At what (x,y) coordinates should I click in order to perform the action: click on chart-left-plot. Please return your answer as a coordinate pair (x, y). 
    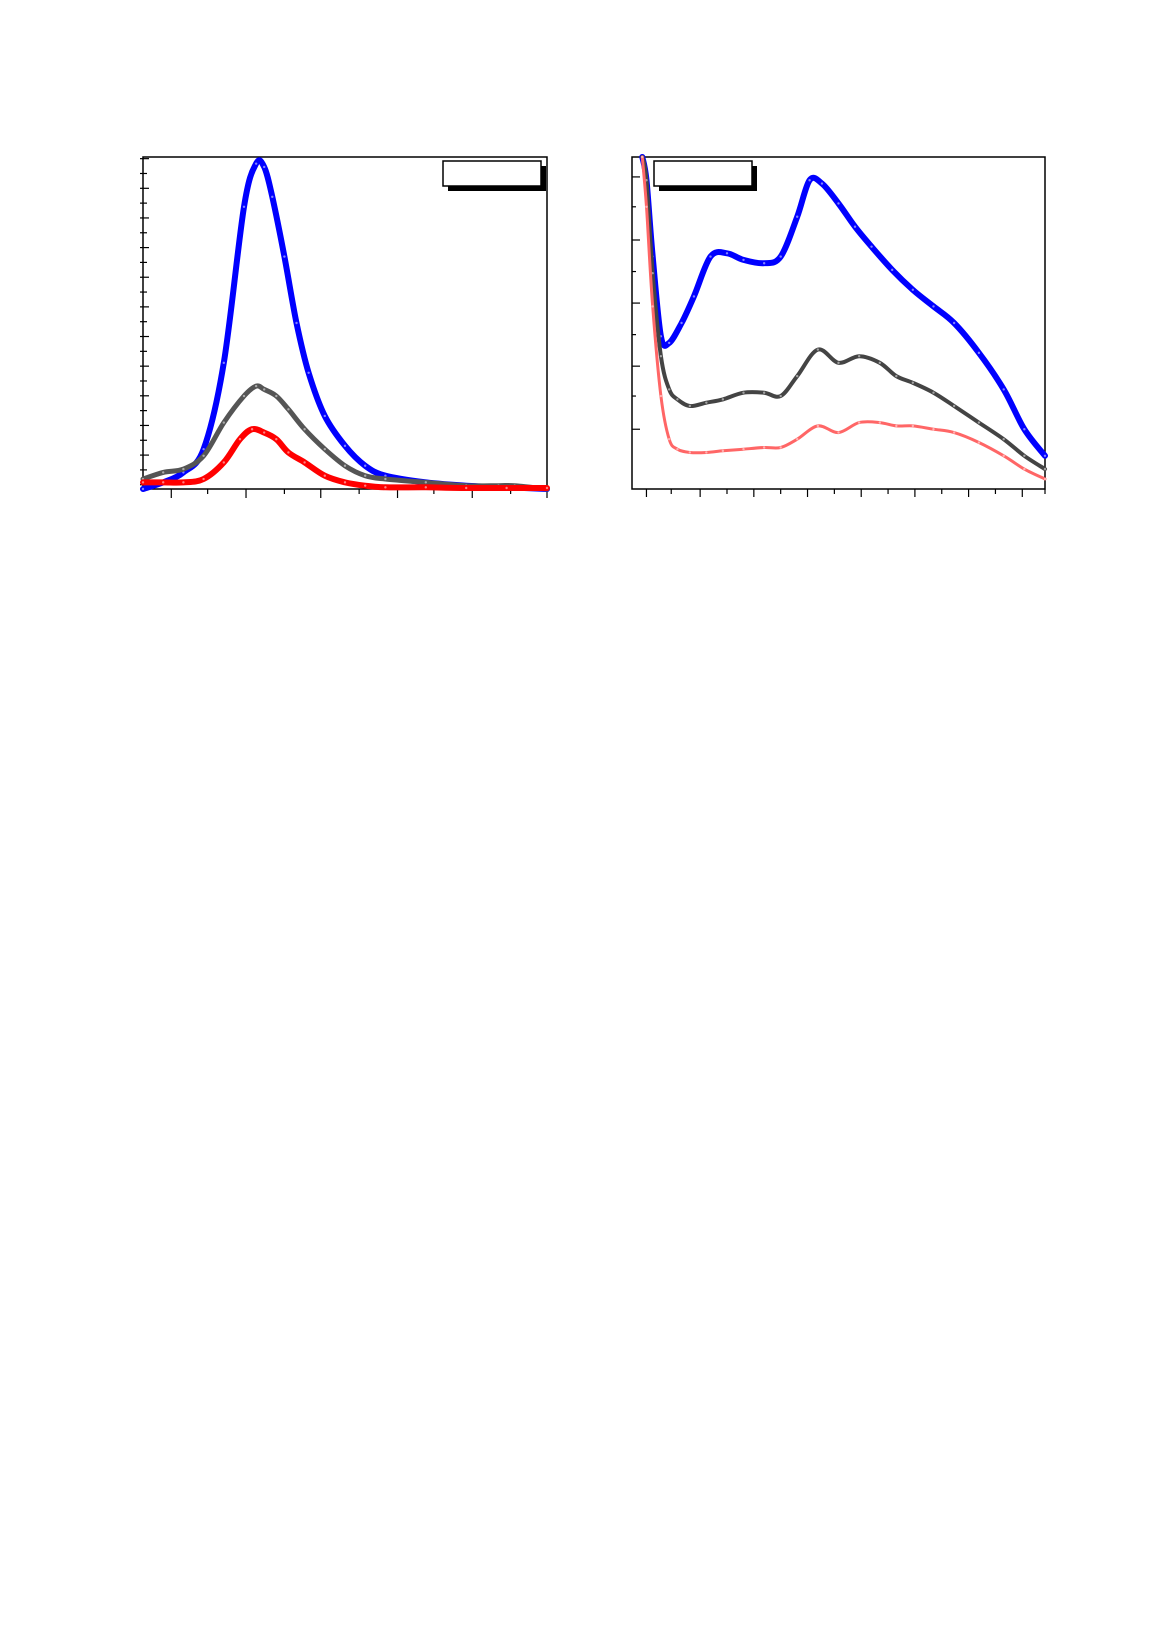
    Looking at the image, I should click on (345, 327).